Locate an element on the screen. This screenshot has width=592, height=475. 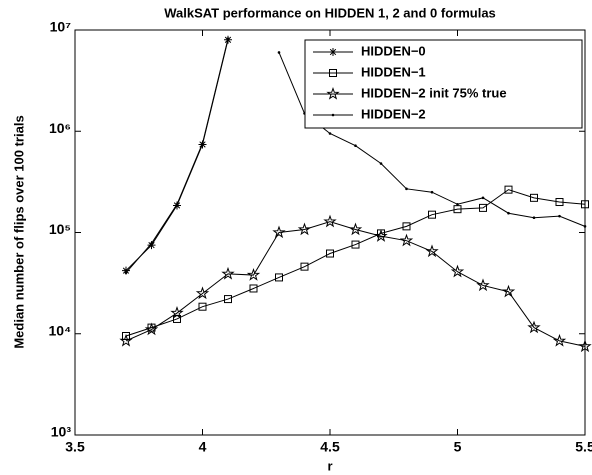
x-tick-label: 5 is located at coordinates (458, 447).